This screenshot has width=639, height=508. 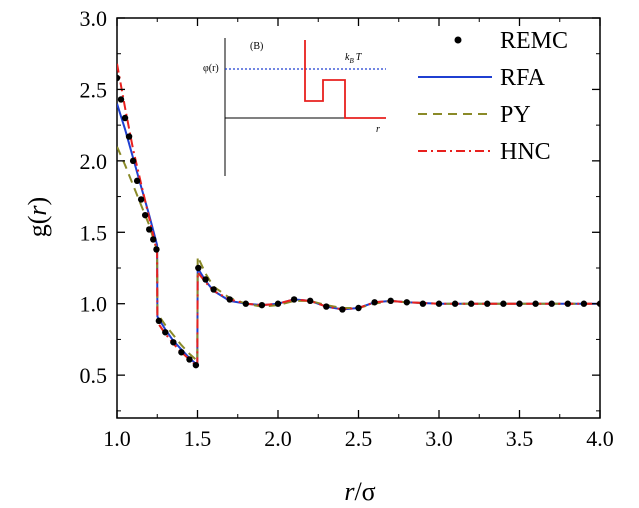 I want to click on legend: REMC RFA PY HNC, so click(x=493, y=96).